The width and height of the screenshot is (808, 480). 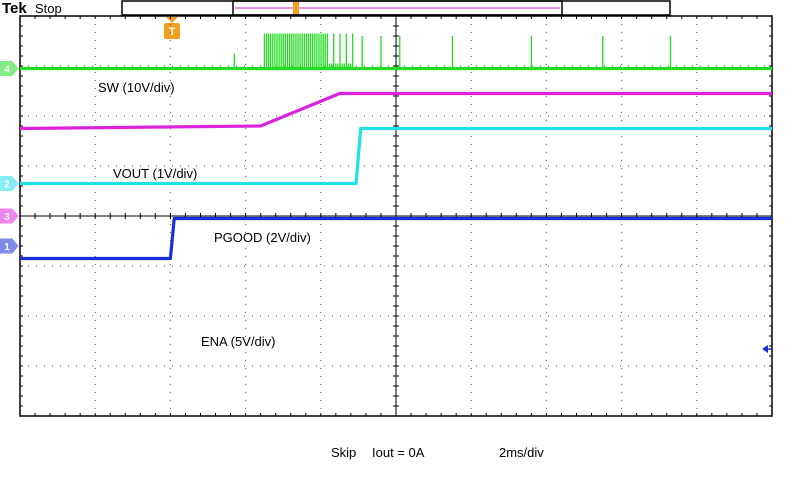 I want to click on trigger-label: T, so click(x=172, y=32).